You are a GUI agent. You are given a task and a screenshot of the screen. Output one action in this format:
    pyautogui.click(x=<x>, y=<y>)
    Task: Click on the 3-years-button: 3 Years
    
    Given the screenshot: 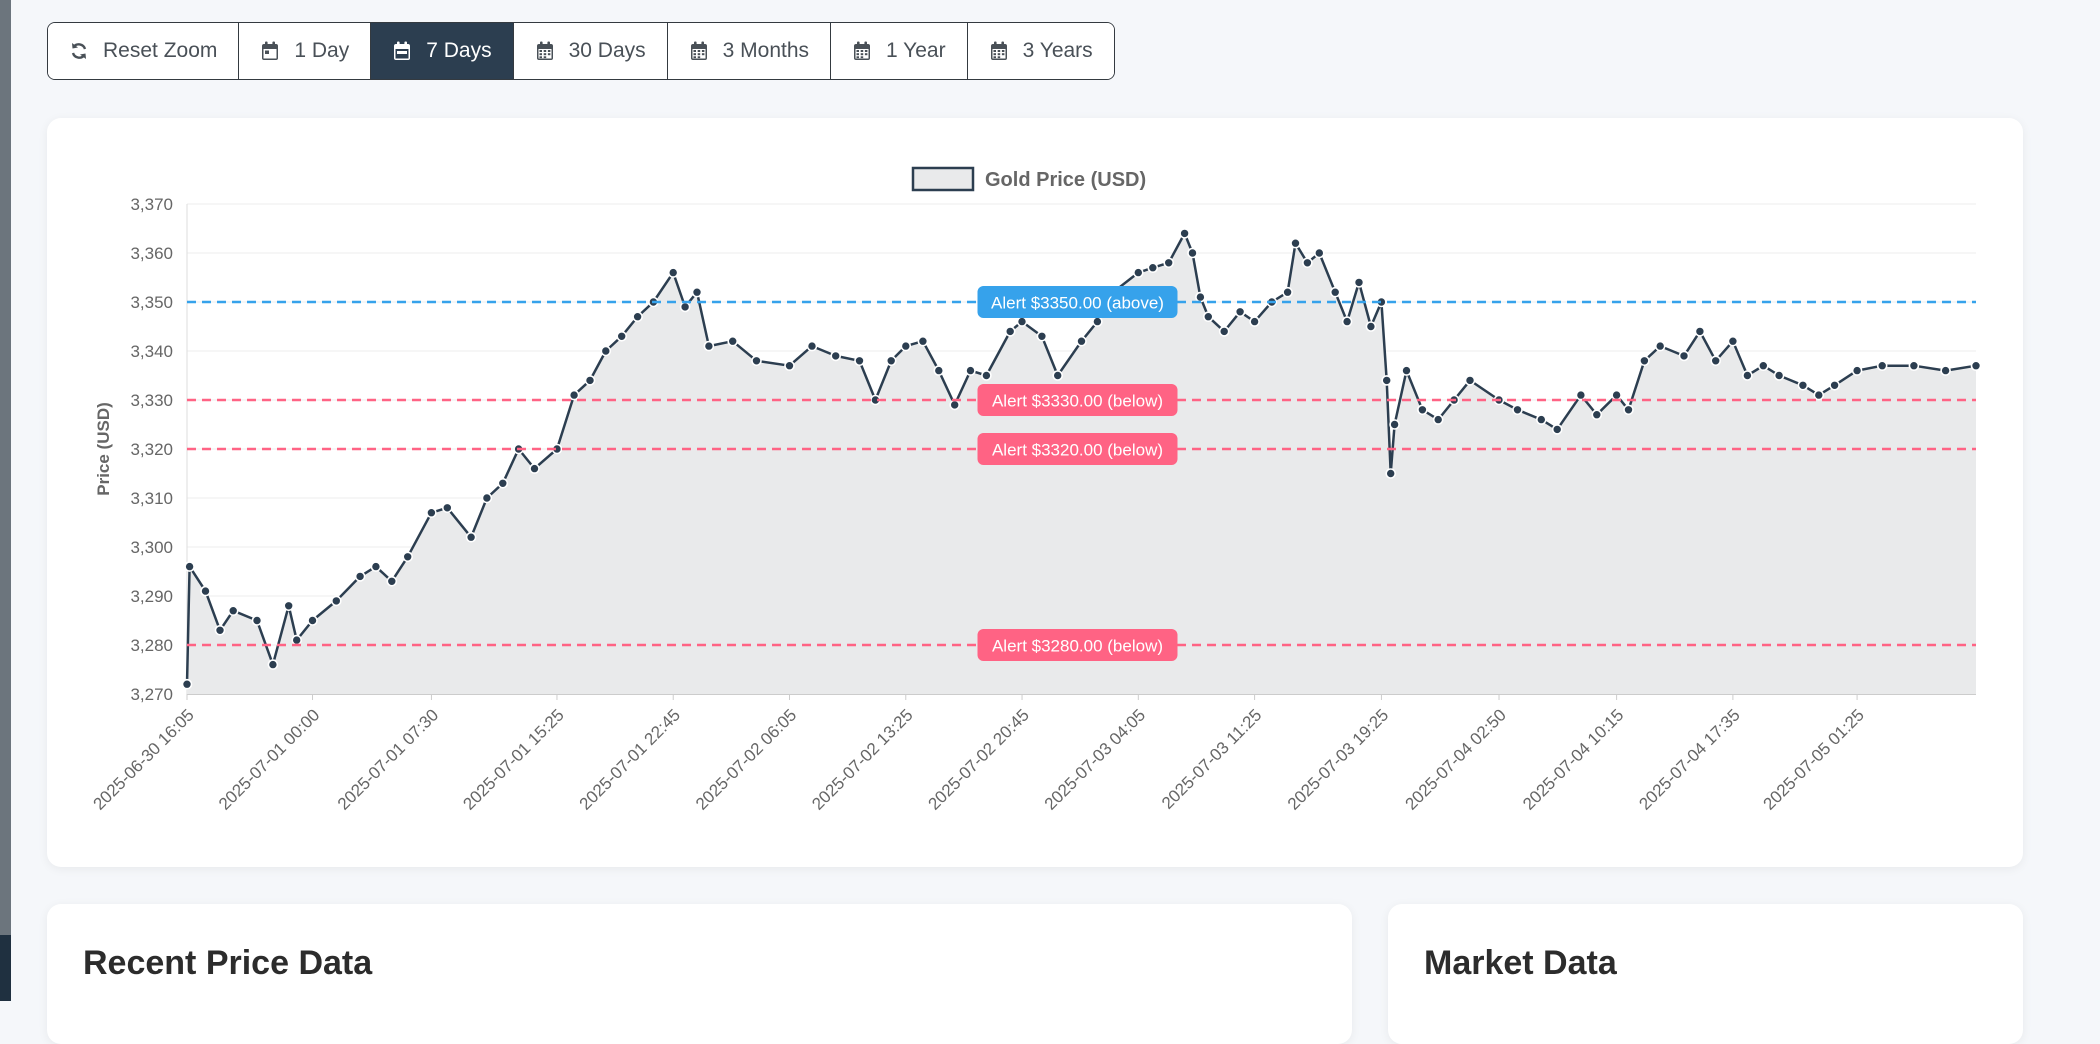 What is the action you would take?
    pyautogui.click(x=1040, y=51)
    